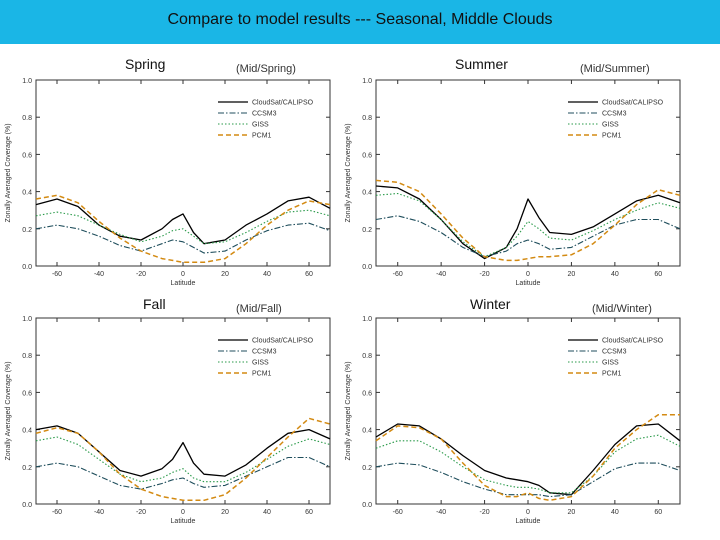 This screenshot has width=720, height=540. Describe the element at coordinates (99, 274) in the screenshot. I see `x-tick-label: -40` at that location.